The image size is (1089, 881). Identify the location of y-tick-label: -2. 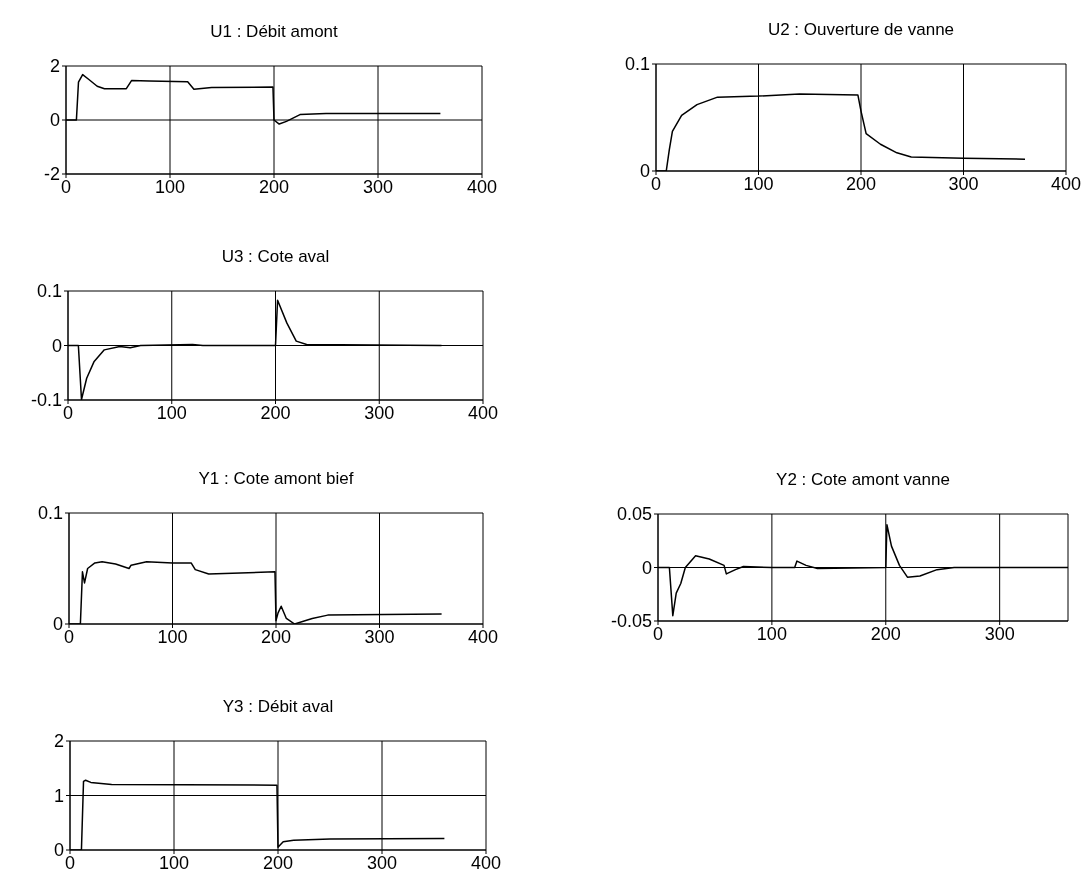
(51, 174).